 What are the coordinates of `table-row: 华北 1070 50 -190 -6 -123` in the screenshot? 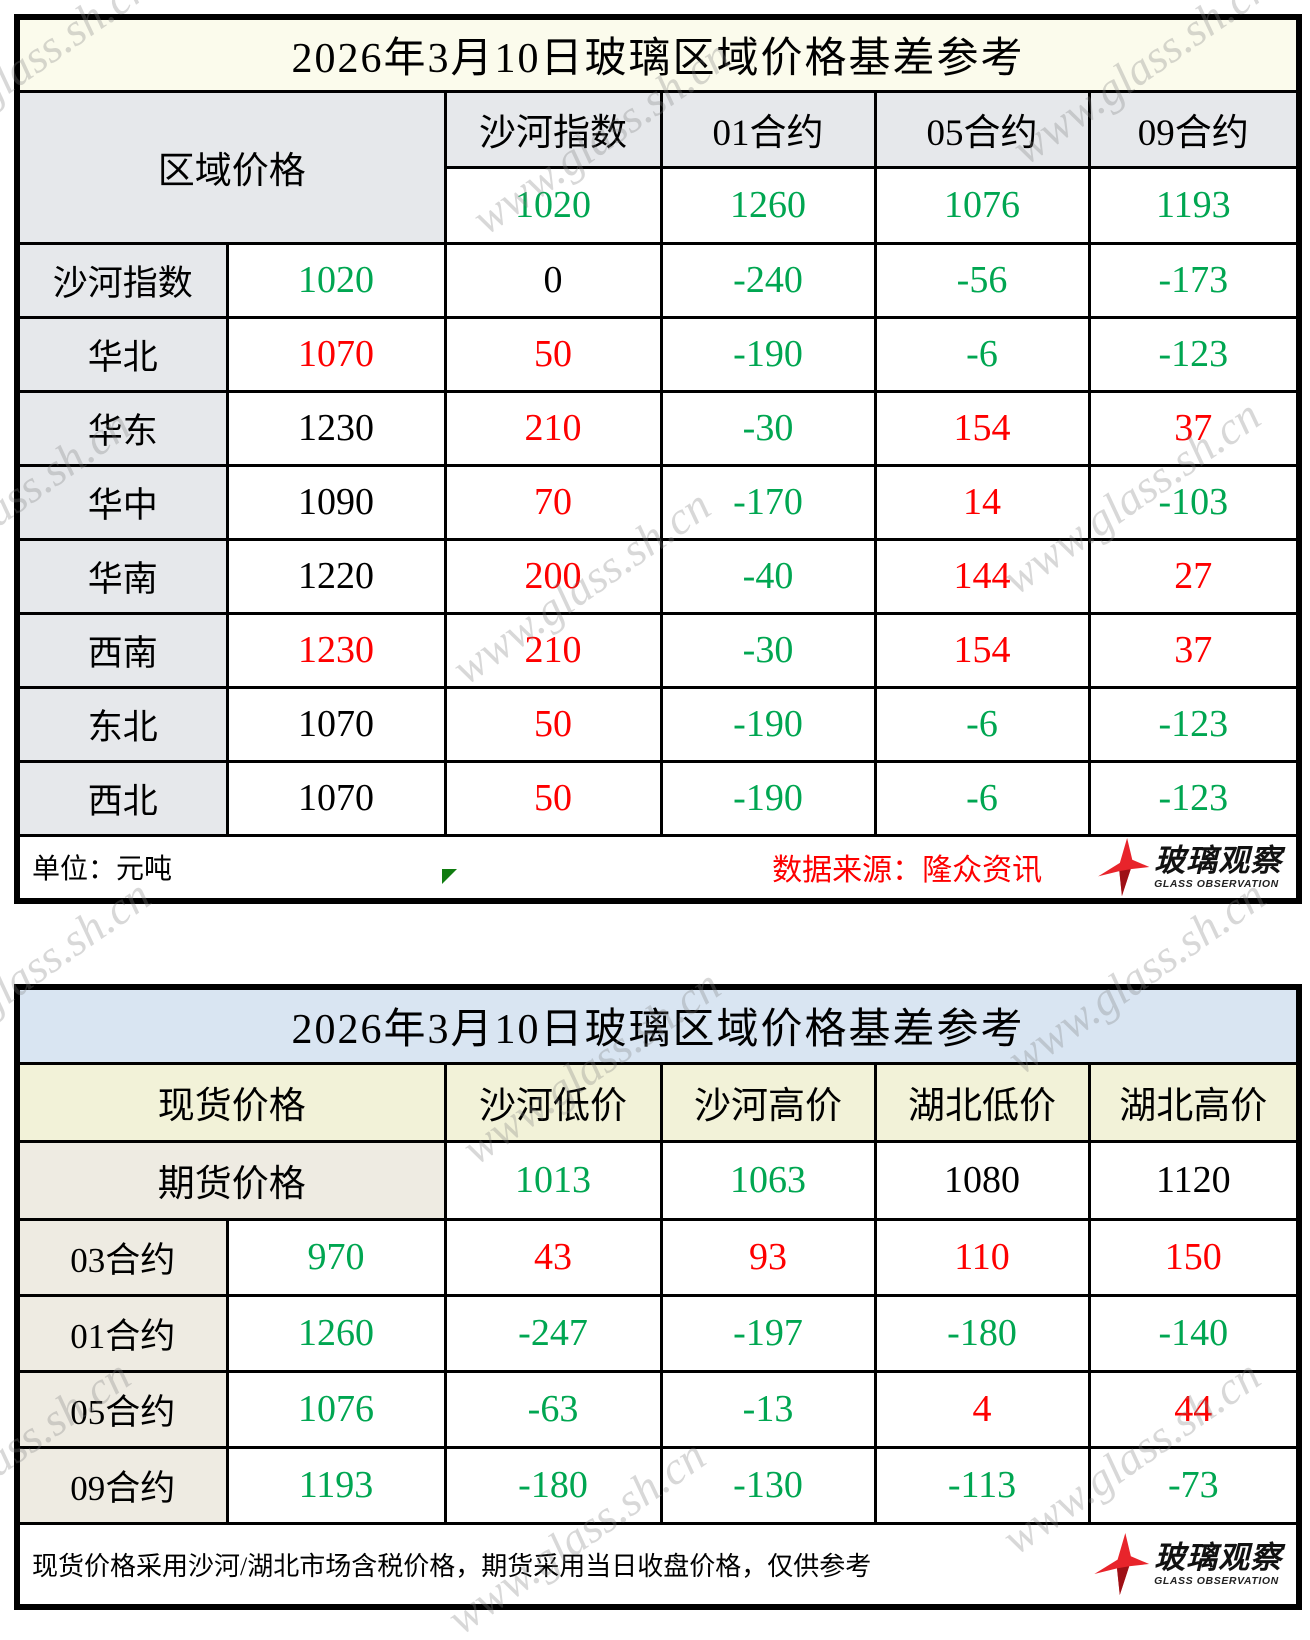 It's located at (658, 354).